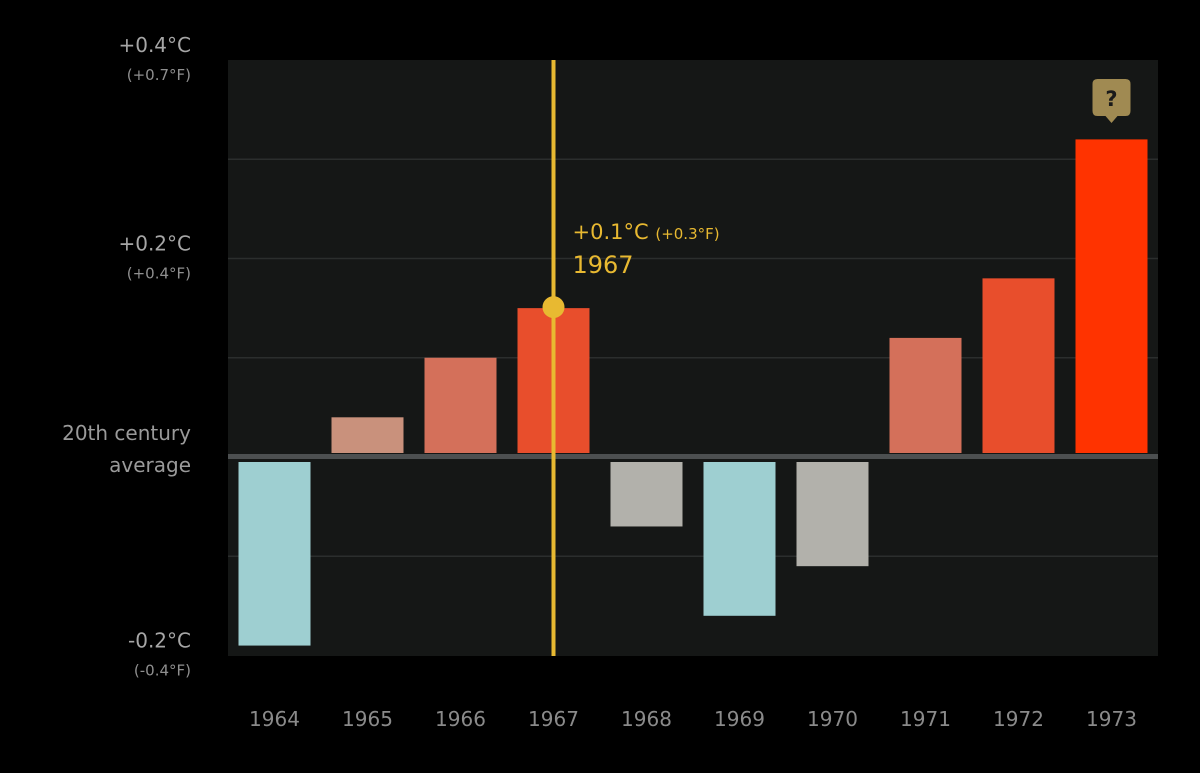  I want to click on selection-handle, so click(553, 307).